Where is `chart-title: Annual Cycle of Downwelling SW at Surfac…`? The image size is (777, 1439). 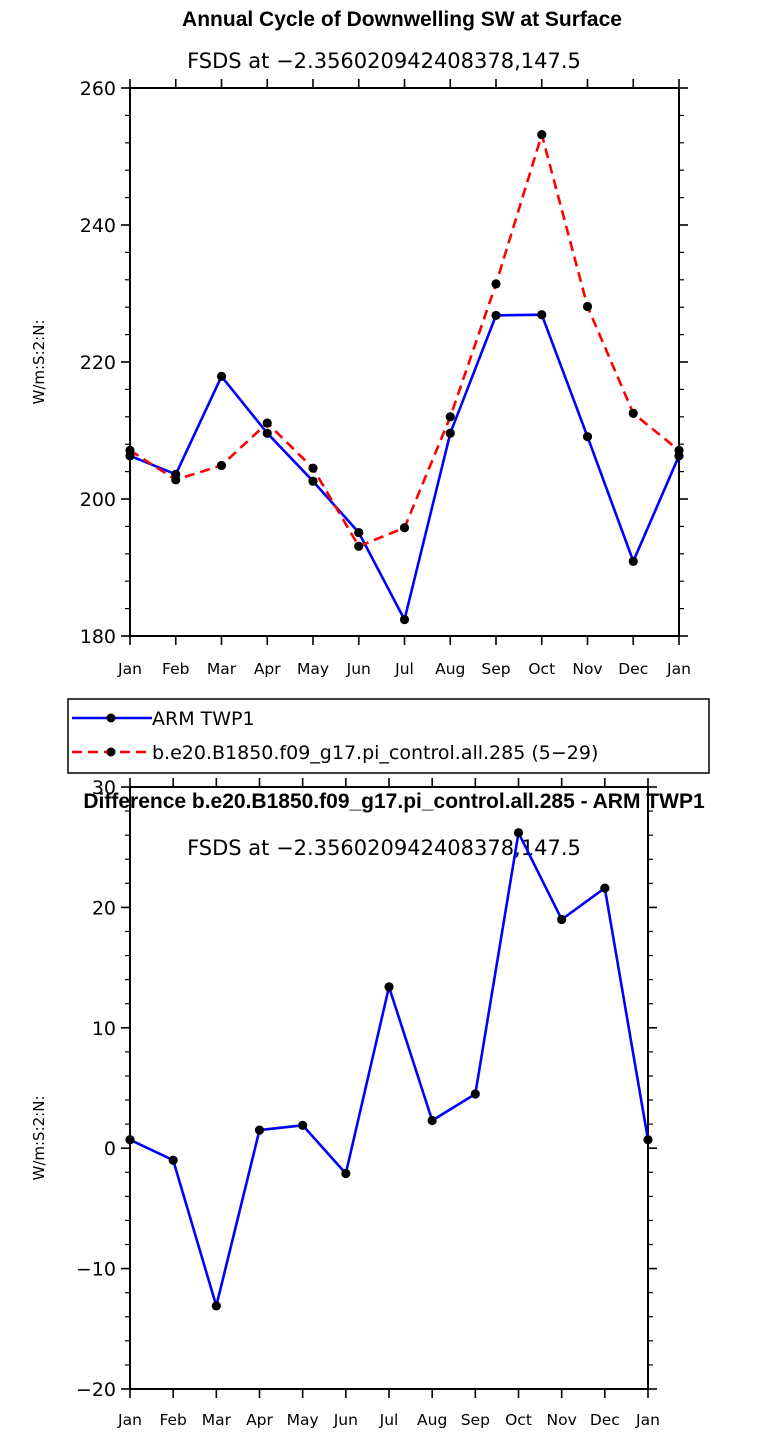
chart-title: Annual Cycle of Downwelling SW at Surfac… is located at coordinates (402, 19).